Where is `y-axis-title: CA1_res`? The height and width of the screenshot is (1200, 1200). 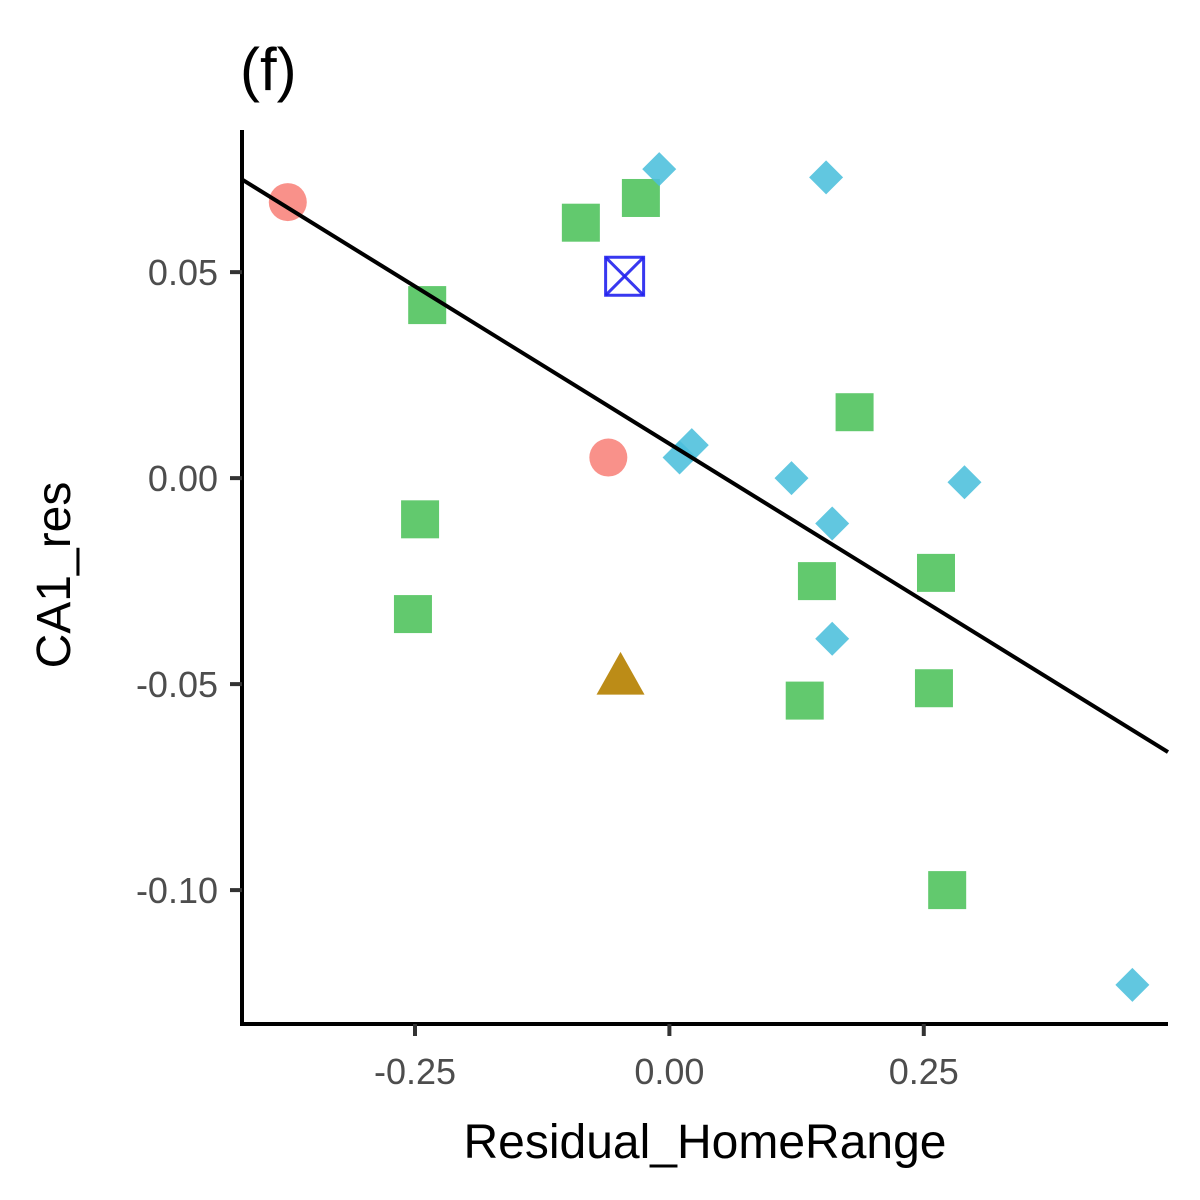 y-axis-title: CA1_res is located at coordinates (54, 575).